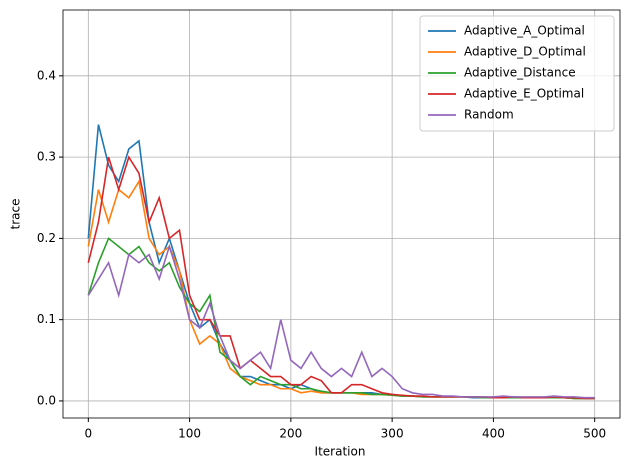 The image size is (630, 470). Describe the element at coordinates (594, 434) in the screenshot. I see `x-tick-label: 500` at that location.